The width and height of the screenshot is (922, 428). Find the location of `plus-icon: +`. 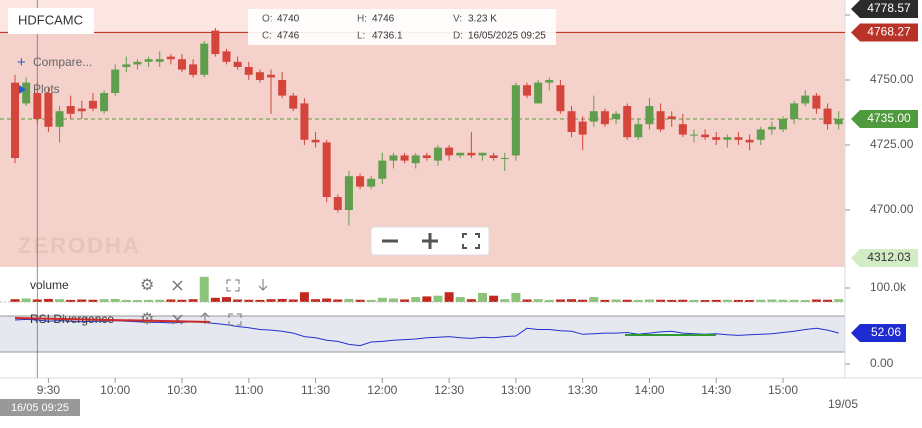

plus-icon: + is located at coordinates (21, 62).